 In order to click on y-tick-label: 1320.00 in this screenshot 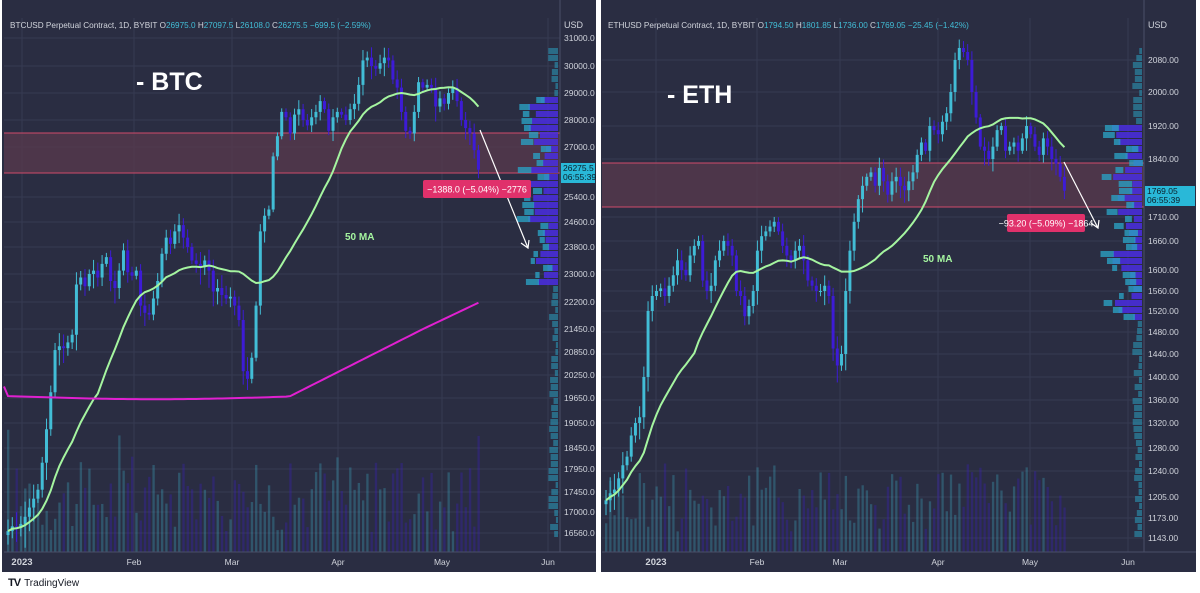, I will do `click(1163, 423)`.